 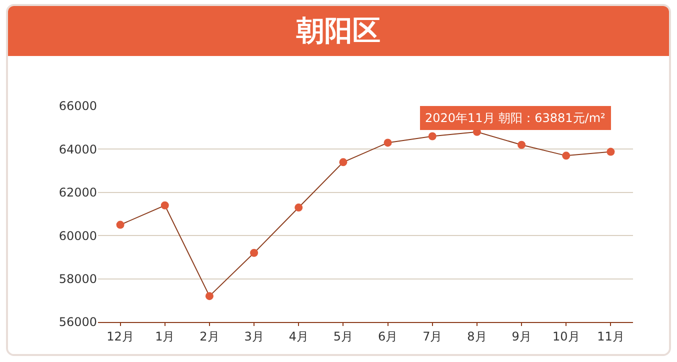 I want to click on x-tick-label: 4月, so click(x=298, y=336).